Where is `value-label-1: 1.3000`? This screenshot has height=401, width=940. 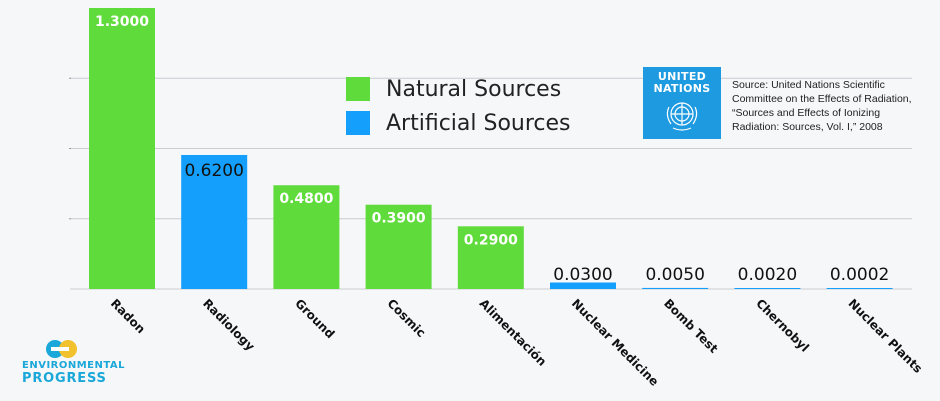 value-label-1: 1.3000 is located at coordinates (122, 22).